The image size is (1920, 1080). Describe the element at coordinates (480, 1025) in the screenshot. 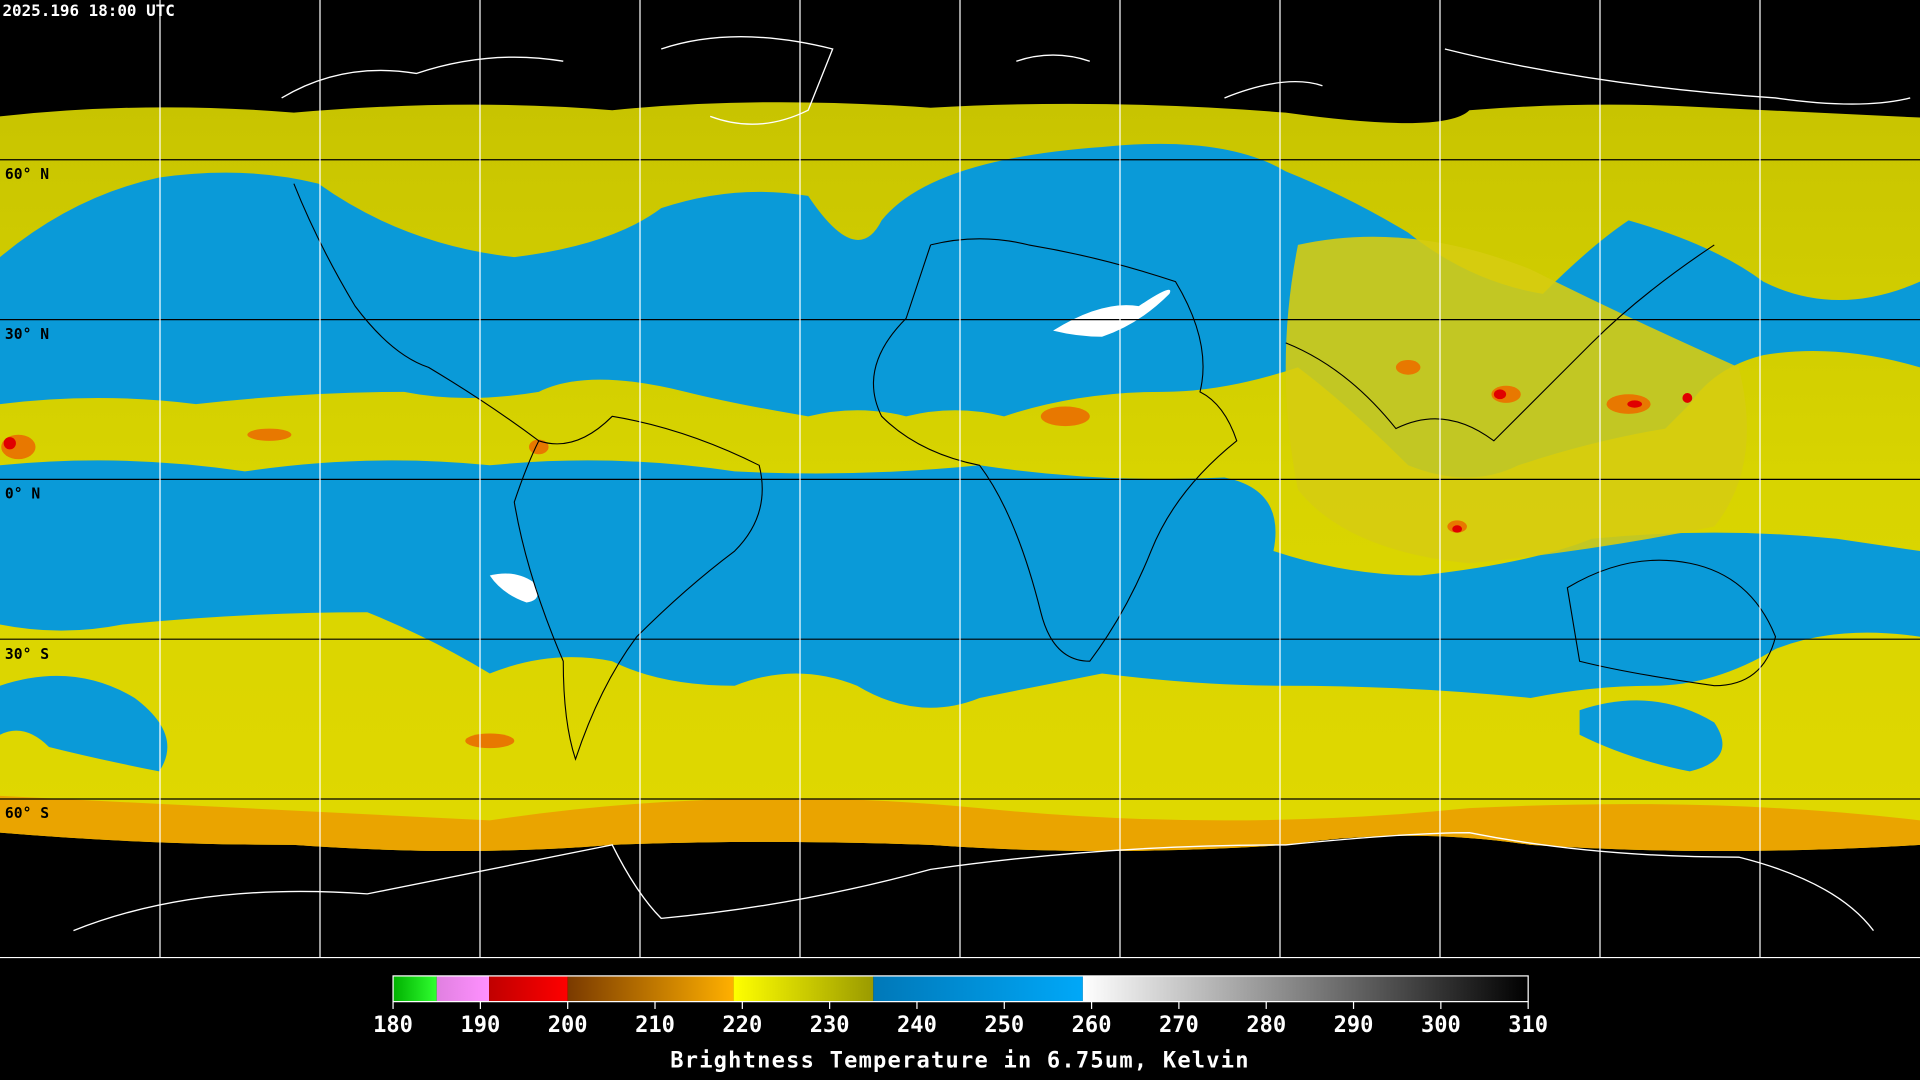

I see `colorbar-tick-label: 190` at that location.